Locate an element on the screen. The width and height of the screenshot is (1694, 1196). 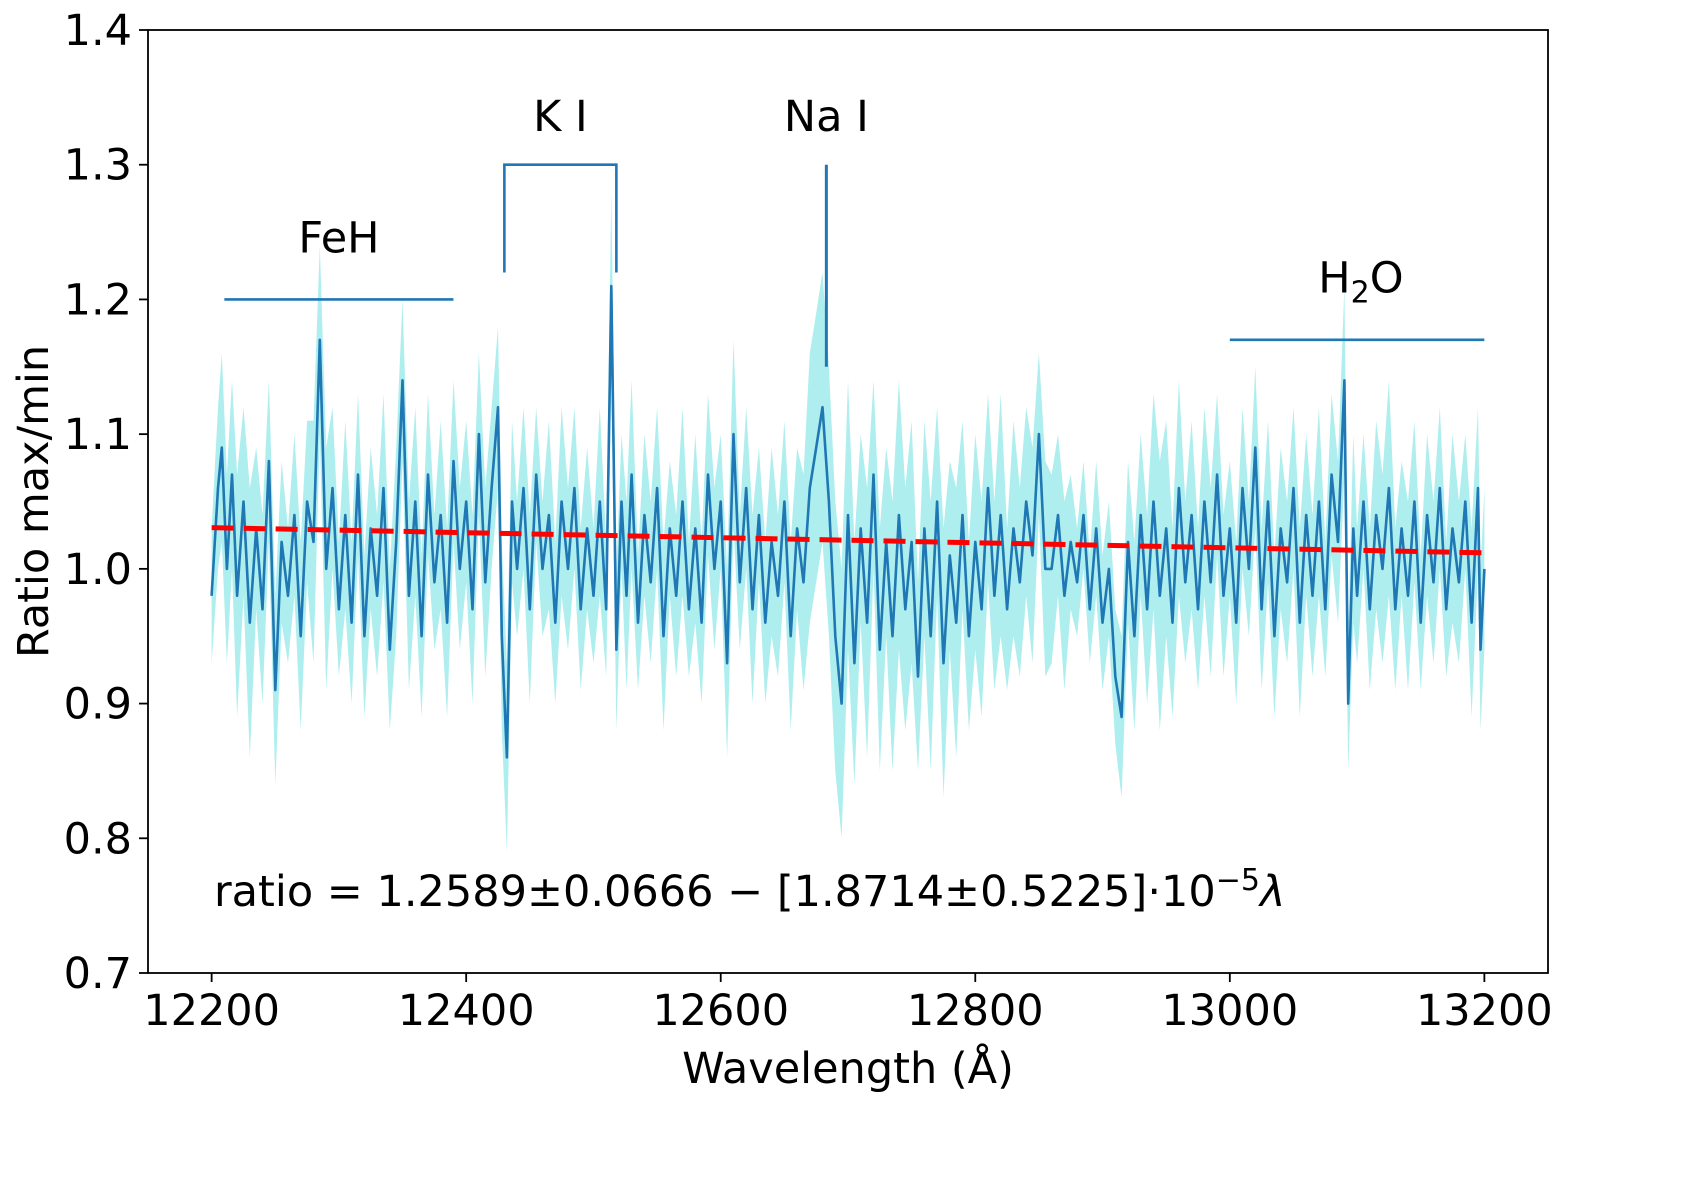
x-tick-label: 13200 is located at coordinates (1484, 1011).